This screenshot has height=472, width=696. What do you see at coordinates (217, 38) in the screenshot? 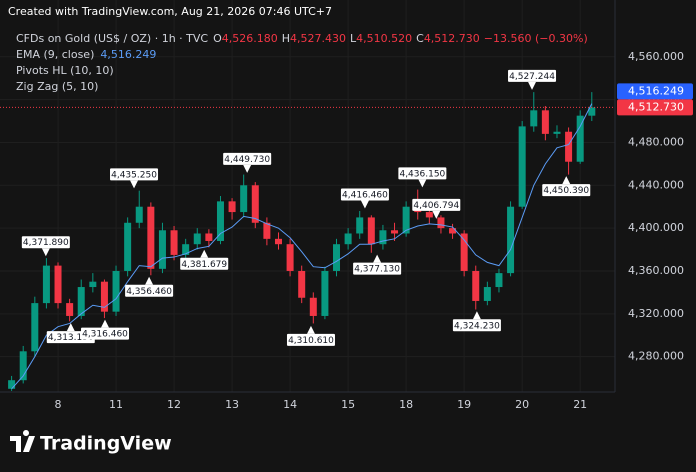
I see `ohlc-key: O` at bounding box center [217, 38].